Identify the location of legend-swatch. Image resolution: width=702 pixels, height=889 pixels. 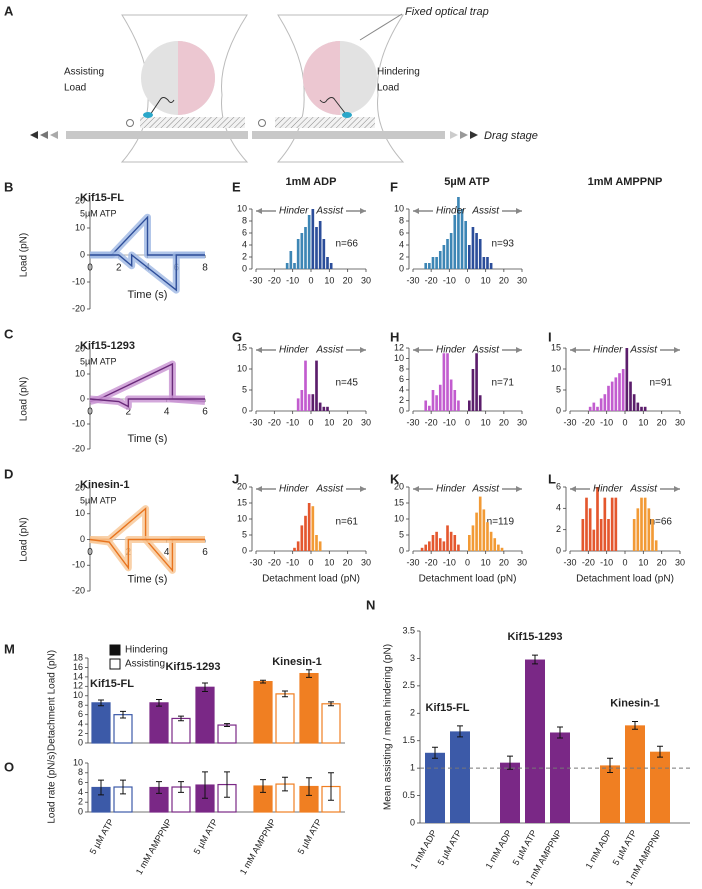
(115, 664).